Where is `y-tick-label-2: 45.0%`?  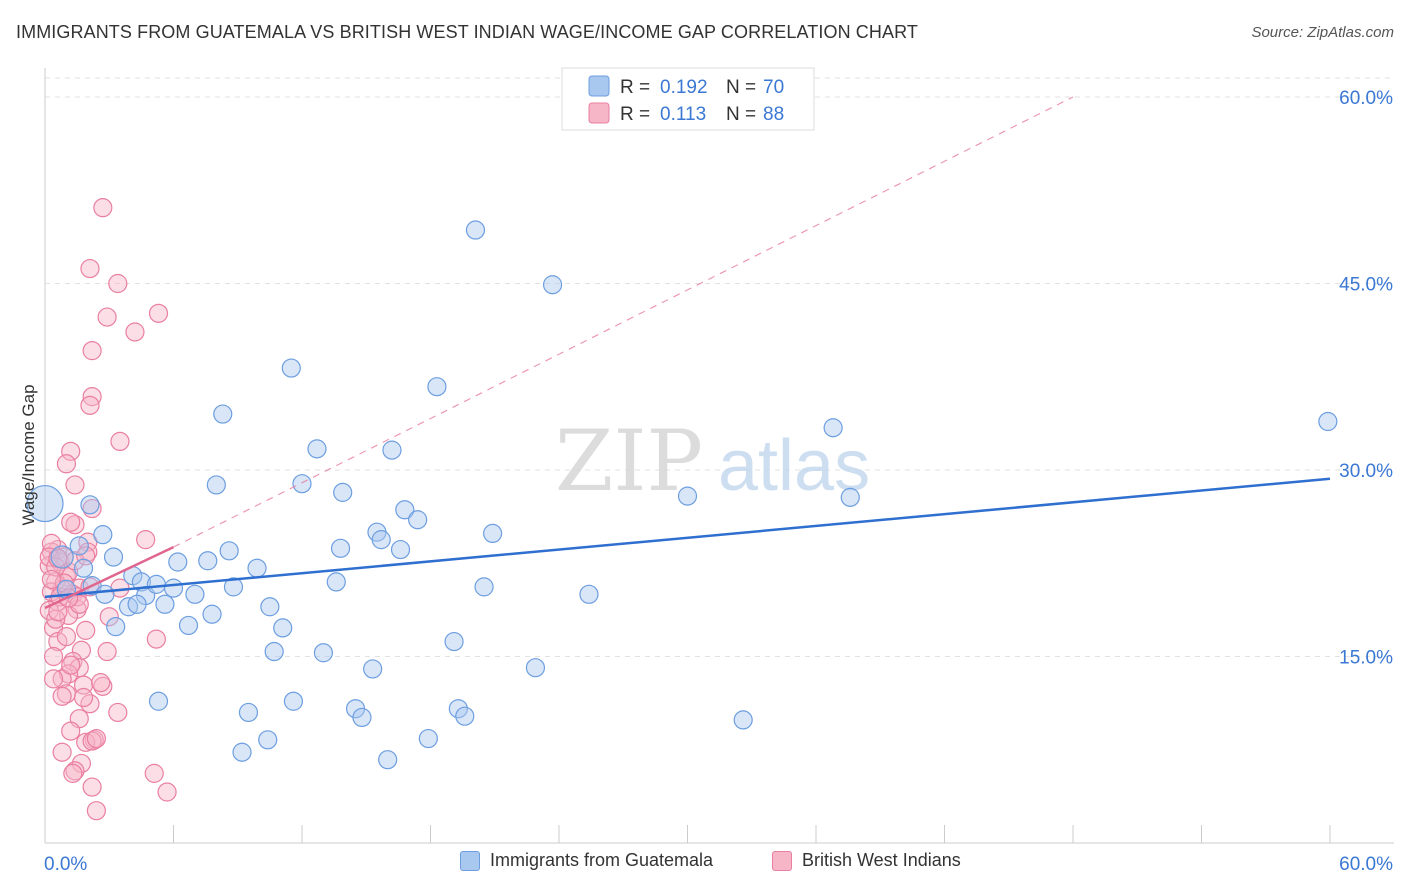 y-tick-label-2: 45.0% is located at coordinates (1366, 285).